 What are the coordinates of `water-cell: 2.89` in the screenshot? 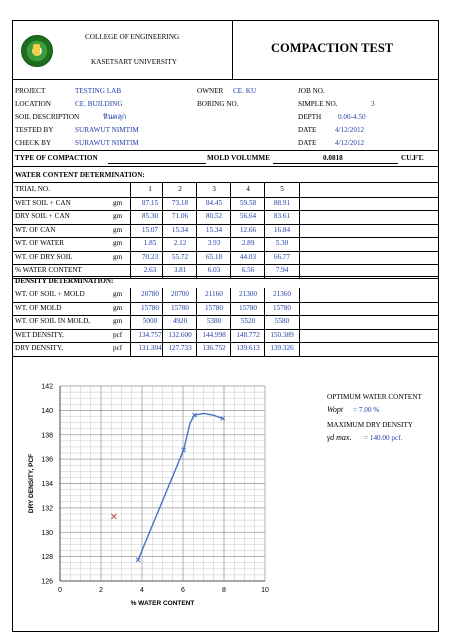 It's located at (248, 243).